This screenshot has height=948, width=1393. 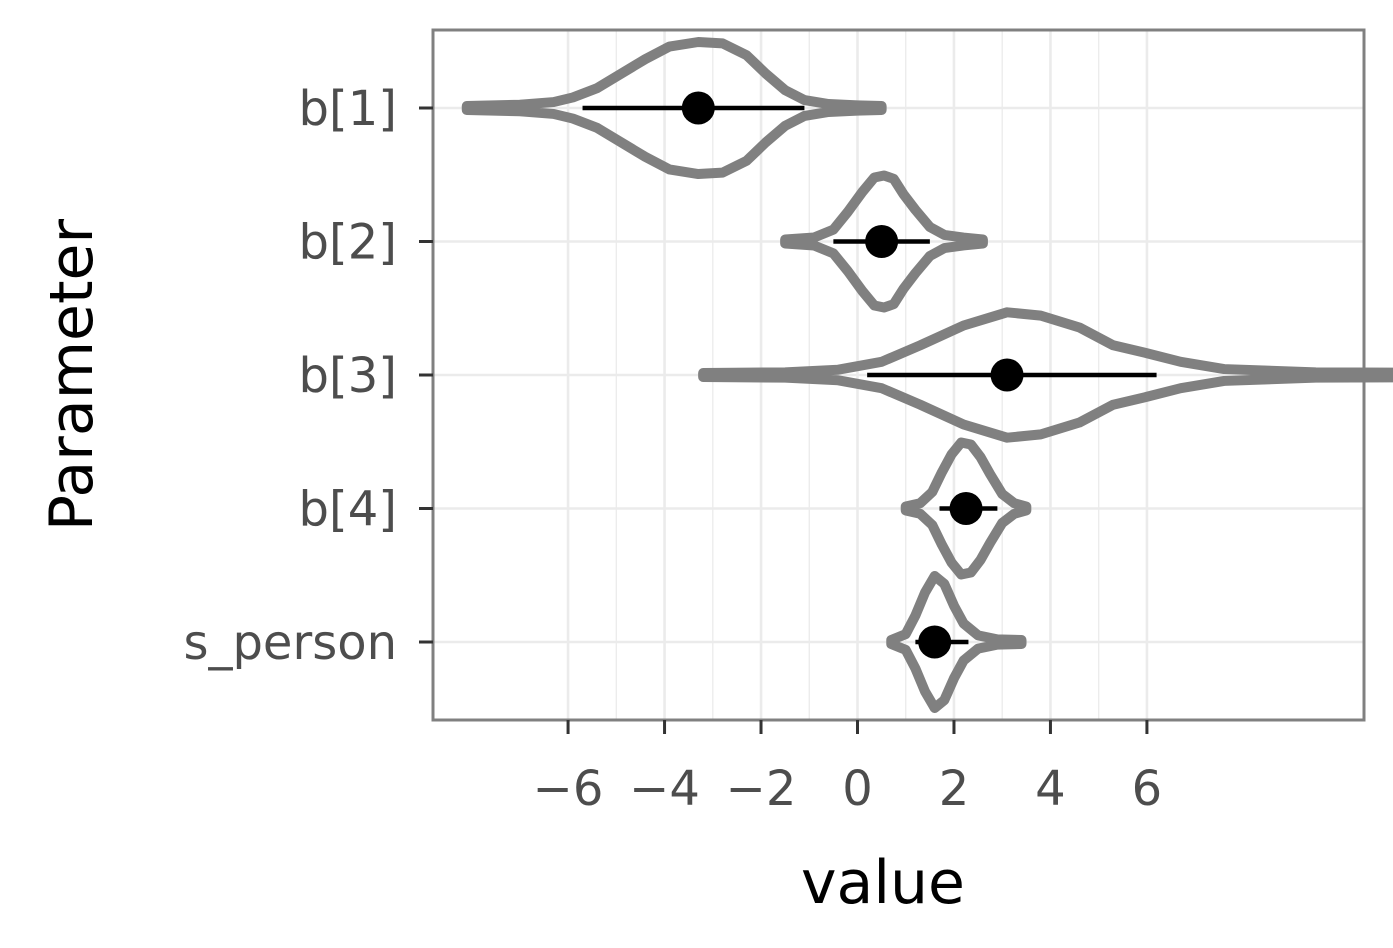 I want to click on median-point-b[4], so click(x=966, y=508).